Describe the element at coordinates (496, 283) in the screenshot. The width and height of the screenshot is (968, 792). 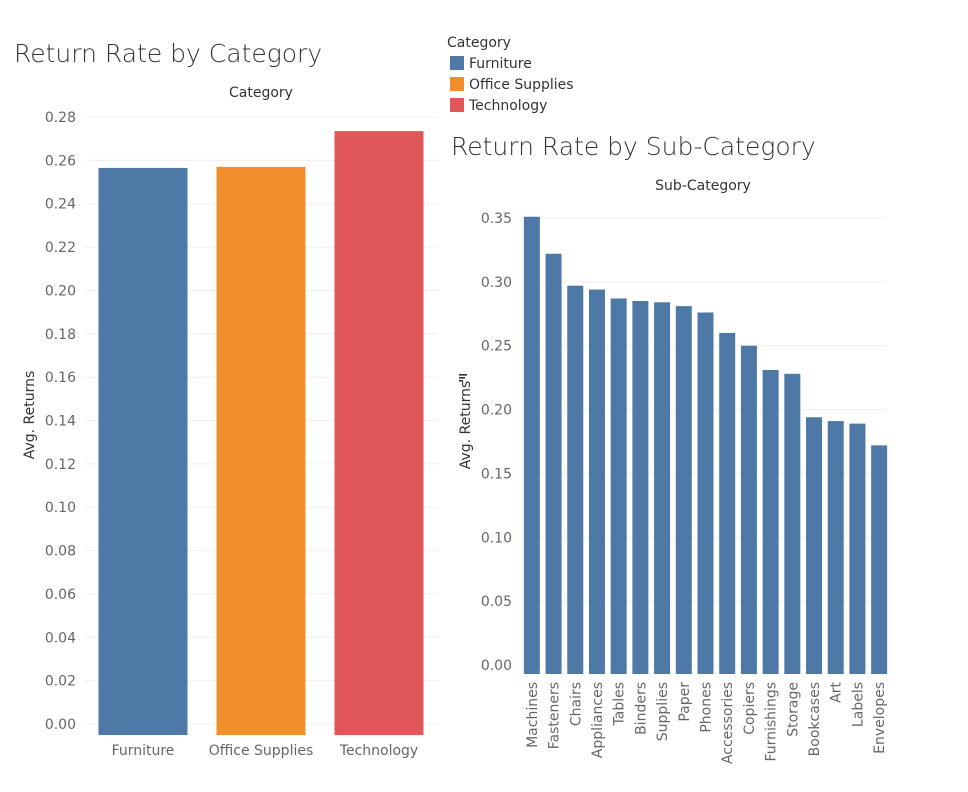
I see `y-tick-label: 0.30` at that location.